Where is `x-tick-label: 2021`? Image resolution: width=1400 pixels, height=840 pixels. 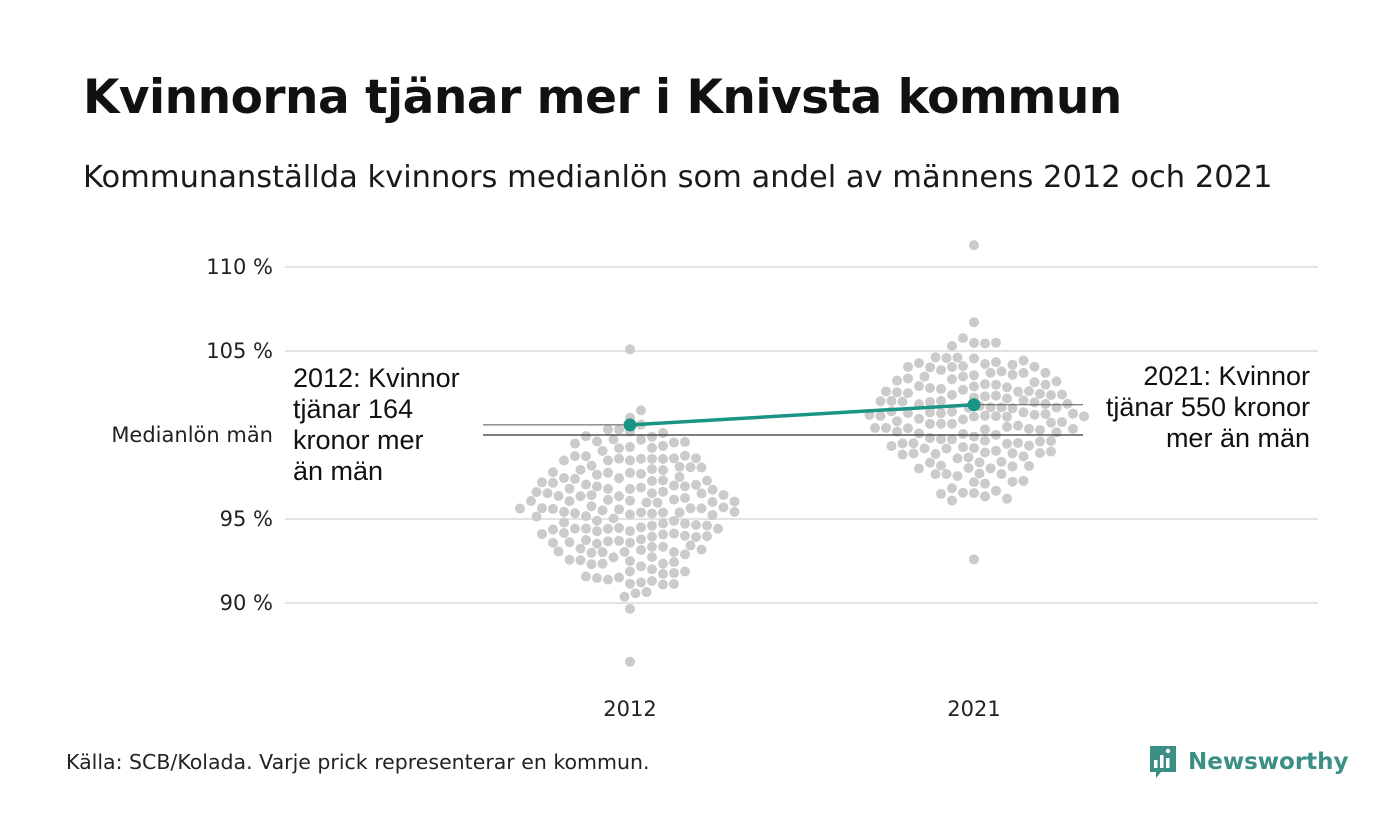 x-tick-label: 2021 is located at coordinates (973, 709).